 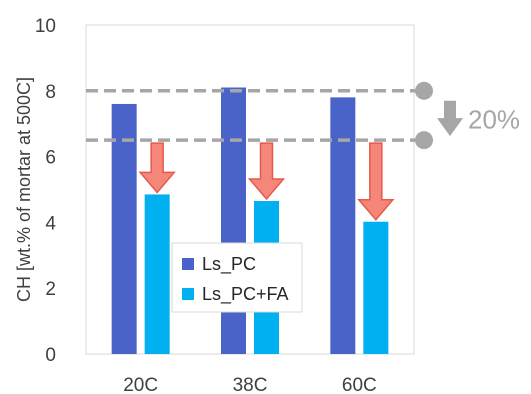 I want to click on x-tick-label: 38C, so click(x=250, y=384).